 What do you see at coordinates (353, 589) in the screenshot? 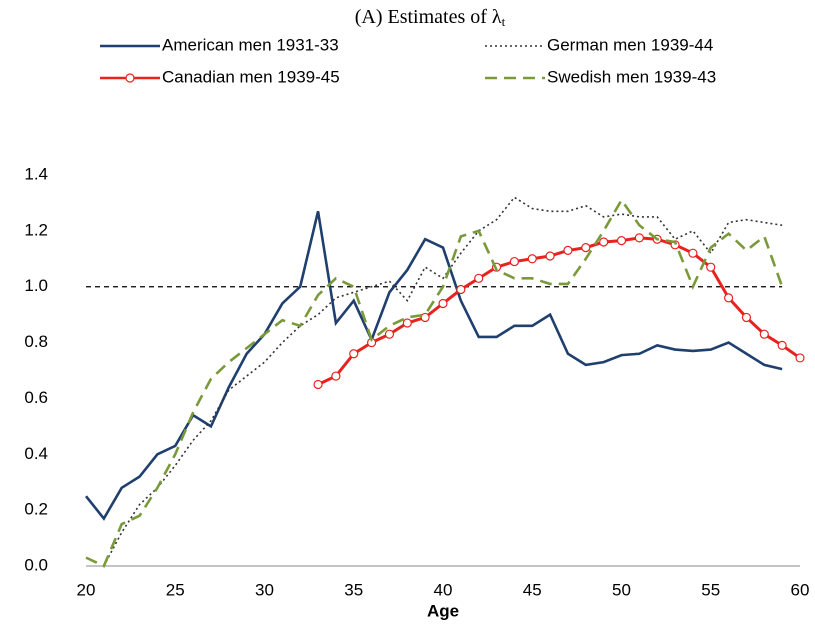
I see `x-tick-label: 35` at bounding box center [353, 589].